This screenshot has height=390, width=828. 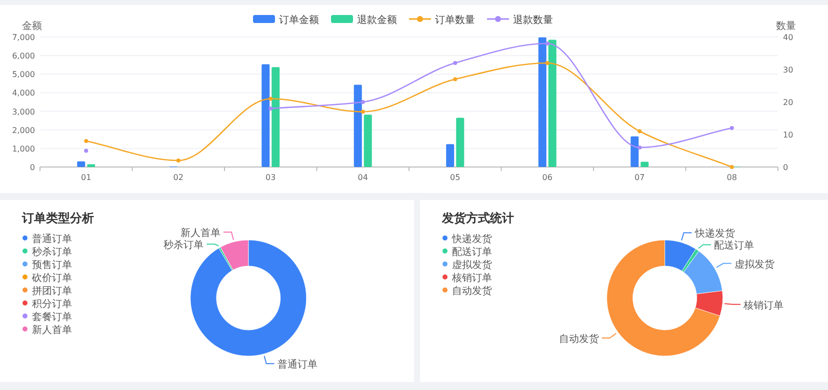 I want to click on x-tick-label: 07, so click(x=639, y=177).